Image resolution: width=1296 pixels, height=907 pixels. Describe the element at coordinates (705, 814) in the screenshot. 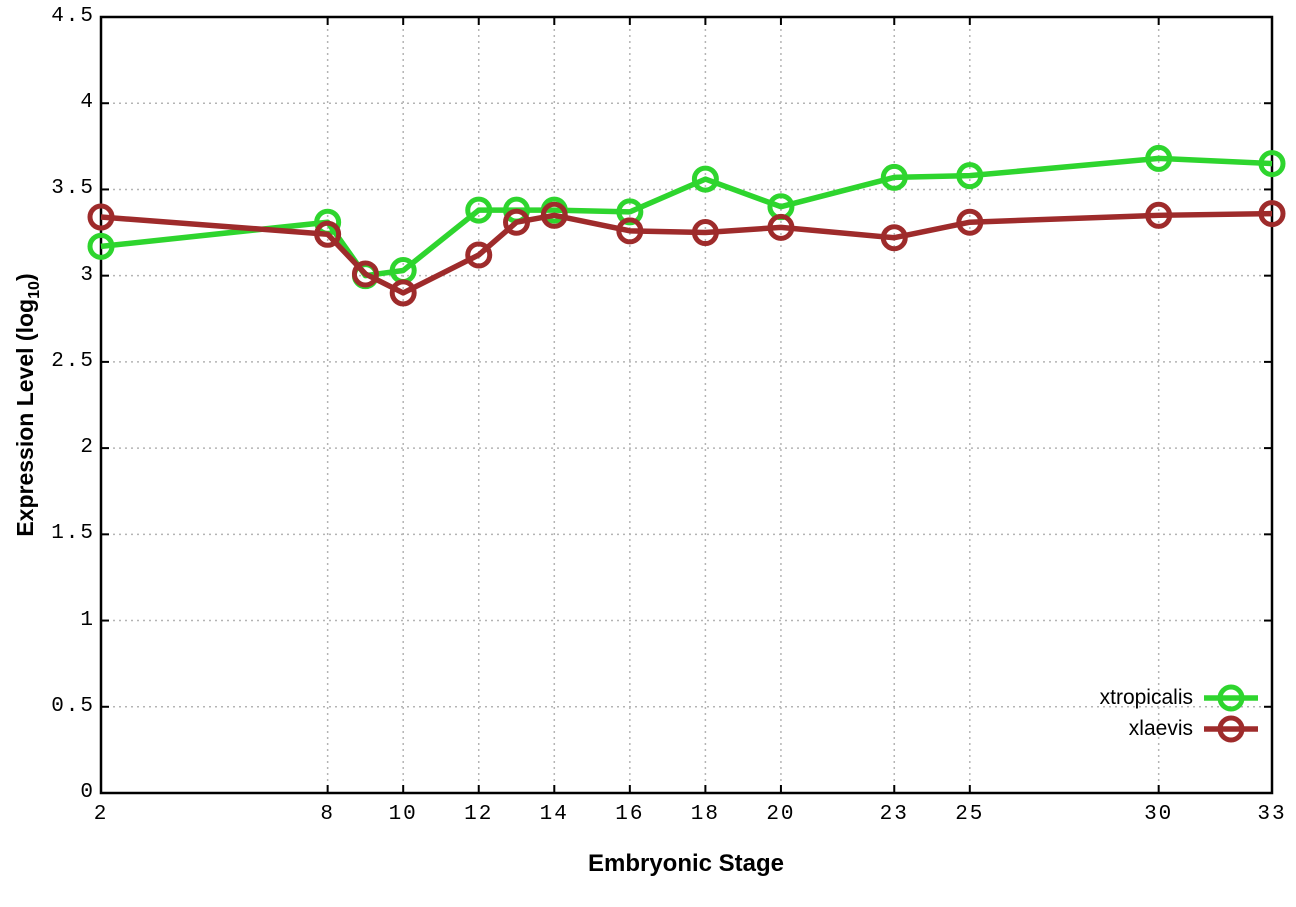

I see `x-tick-label: 18` at that location.